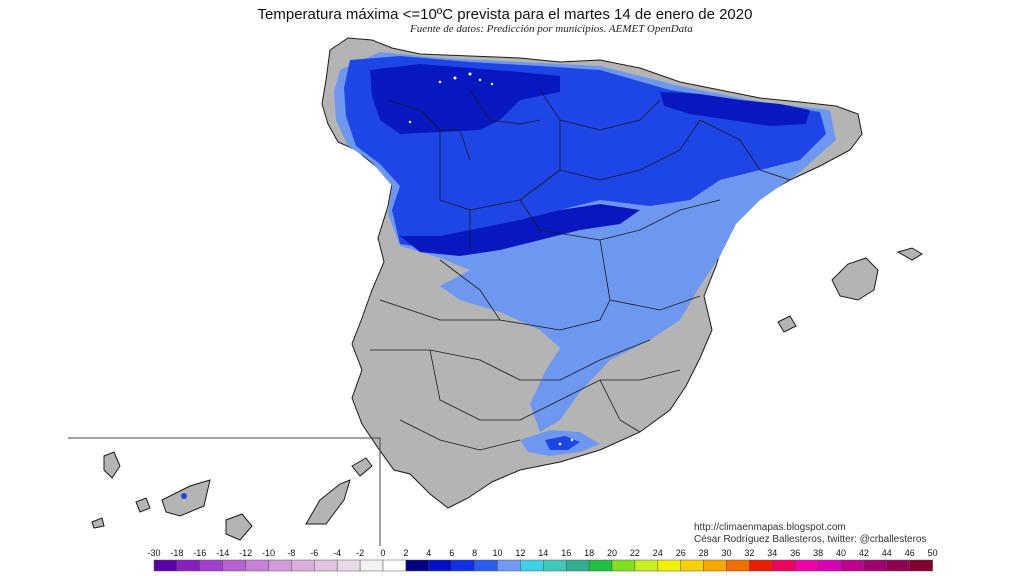  What do you see at coordinates (855, 279) in the screenshot?
I see `mallorca` at bounding box center [855, 279].